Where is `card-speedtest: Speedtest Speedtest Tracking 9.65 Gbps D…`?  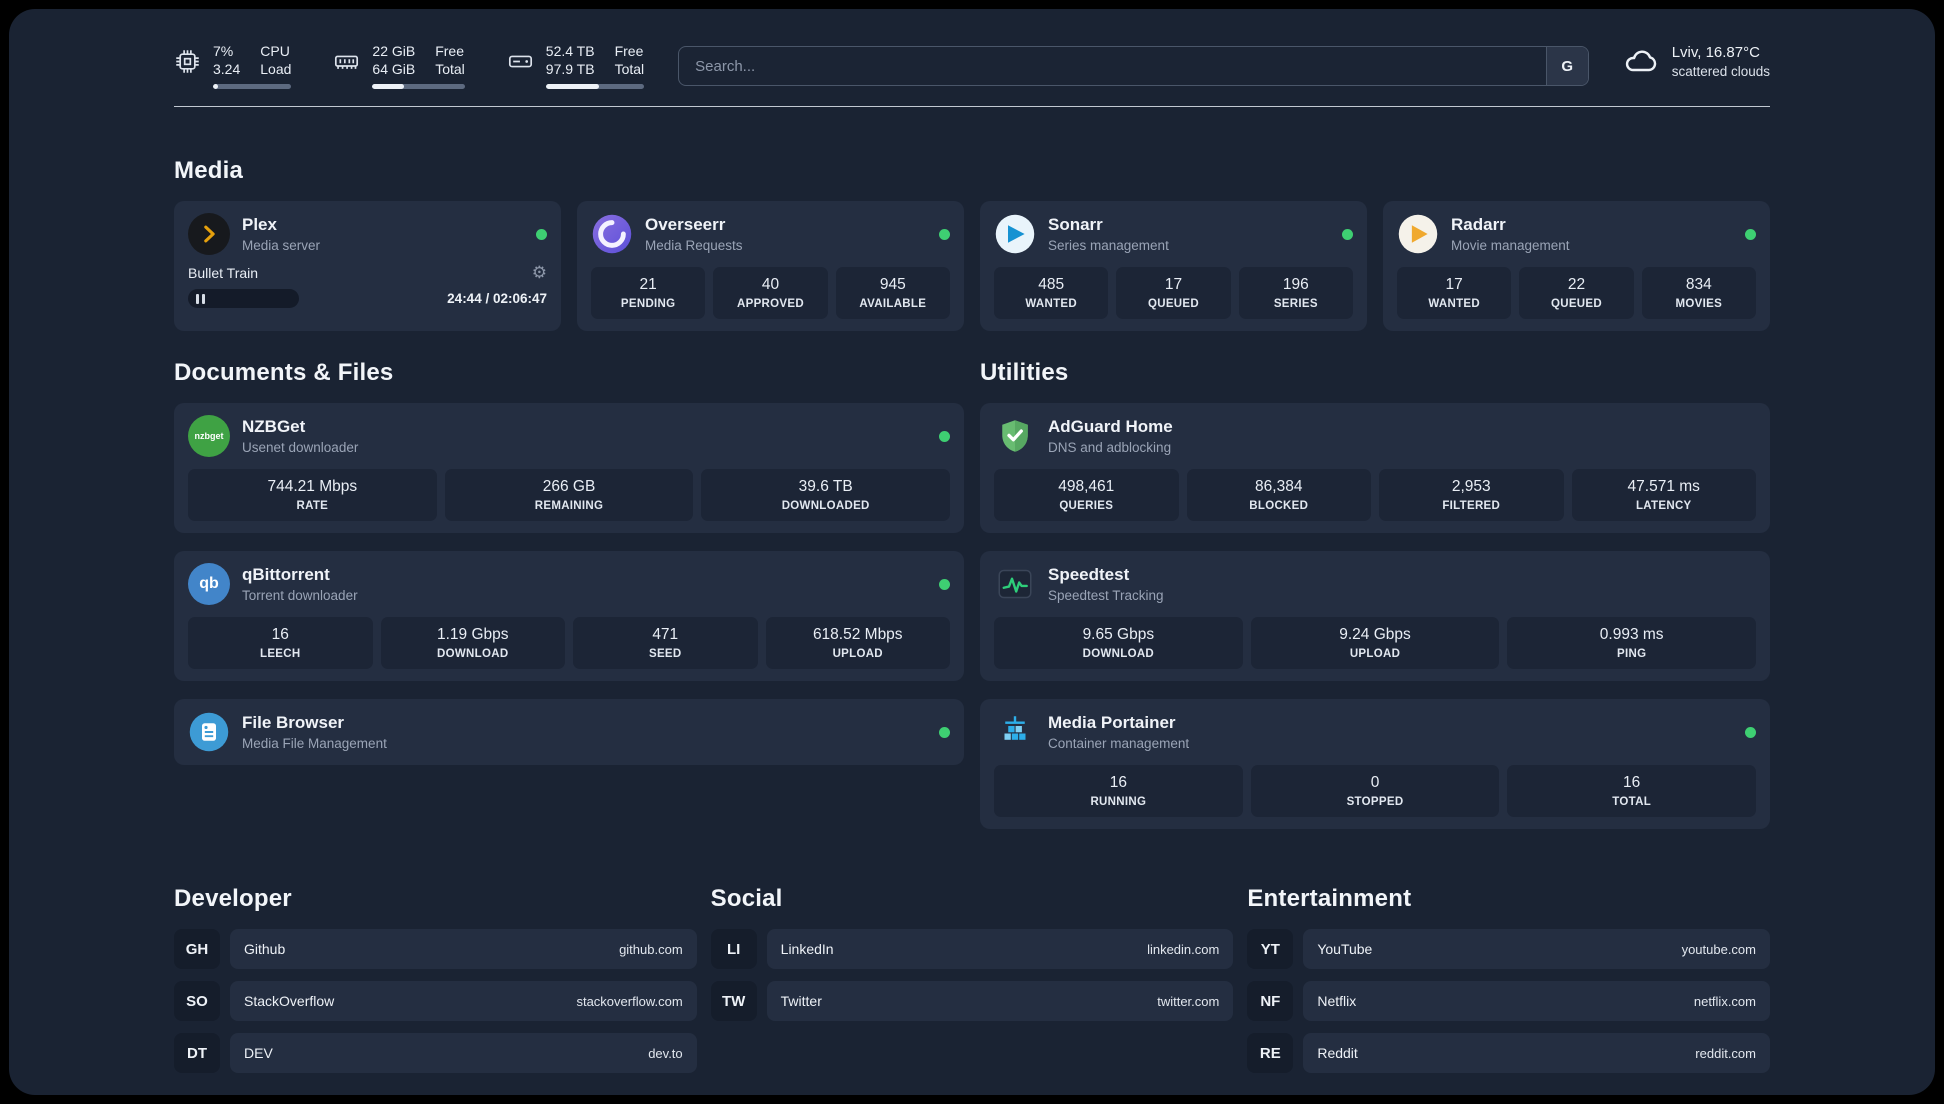
card-speedtest: Speedtest Speedtest Tracking 9.65 Gbps D… is located at coordinates (1375, 616).